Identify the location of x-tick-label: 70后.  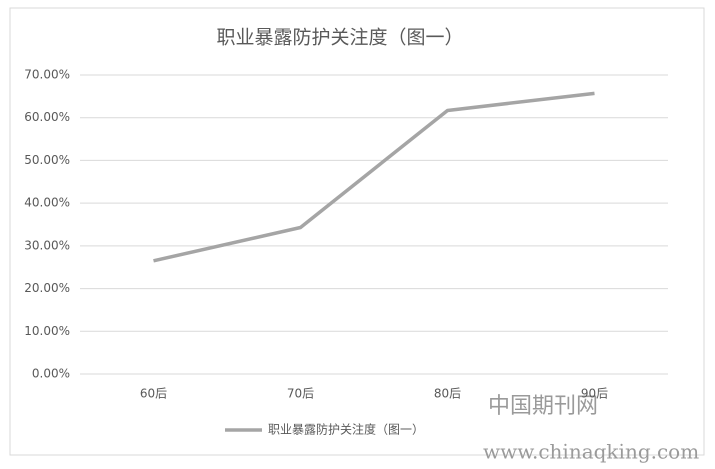
(300, 394).